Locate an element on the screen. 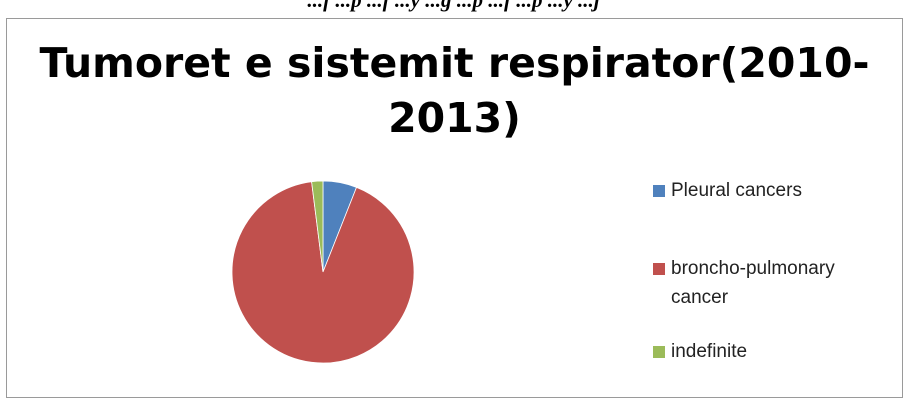  pie-slice-indefinite is located at coordinates (317, 226).